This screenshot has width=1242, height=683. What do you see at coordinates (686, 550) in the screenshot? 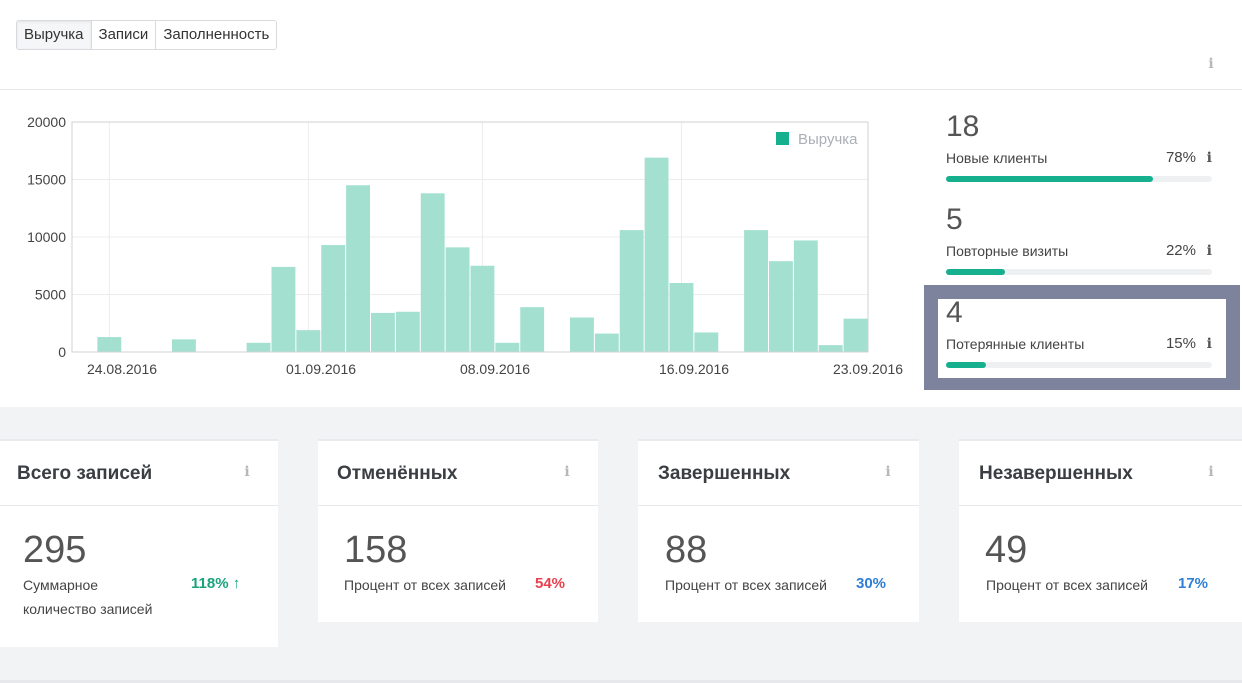
I see `card-value: 88` at bounding box center [686, 550].